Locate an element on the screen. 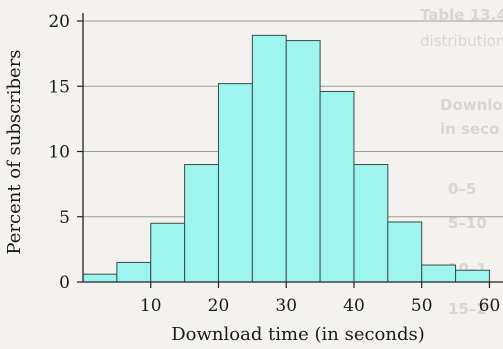  y-tick-label: 5 is located at coordinates (64, 218).